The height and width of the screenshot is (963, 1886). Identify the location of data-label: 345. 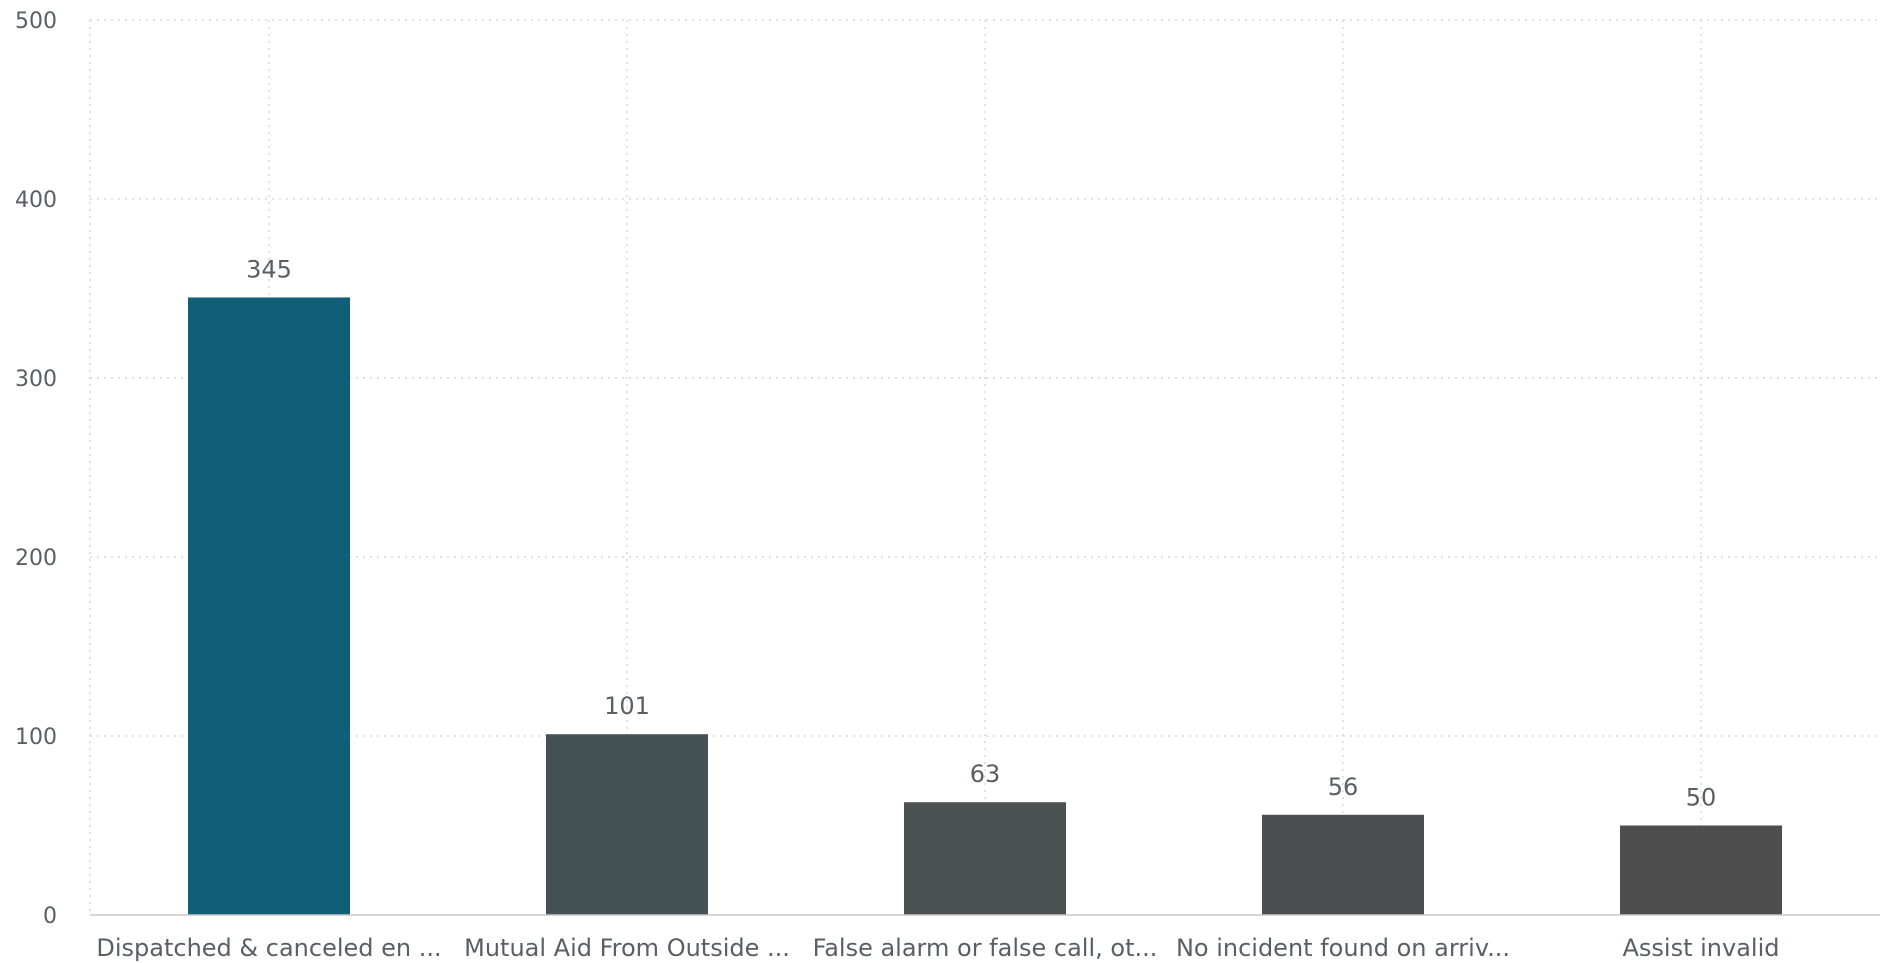
(269, 269).